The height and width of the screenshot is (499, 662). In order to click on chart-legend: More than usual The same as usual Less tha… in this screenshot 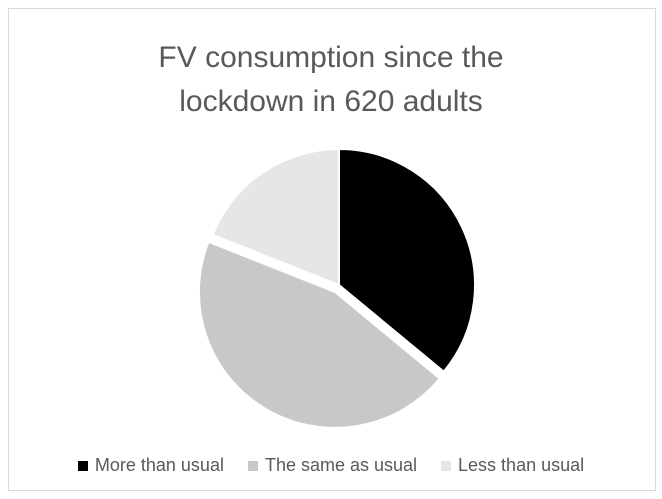, I will do `click(331, 465)`.